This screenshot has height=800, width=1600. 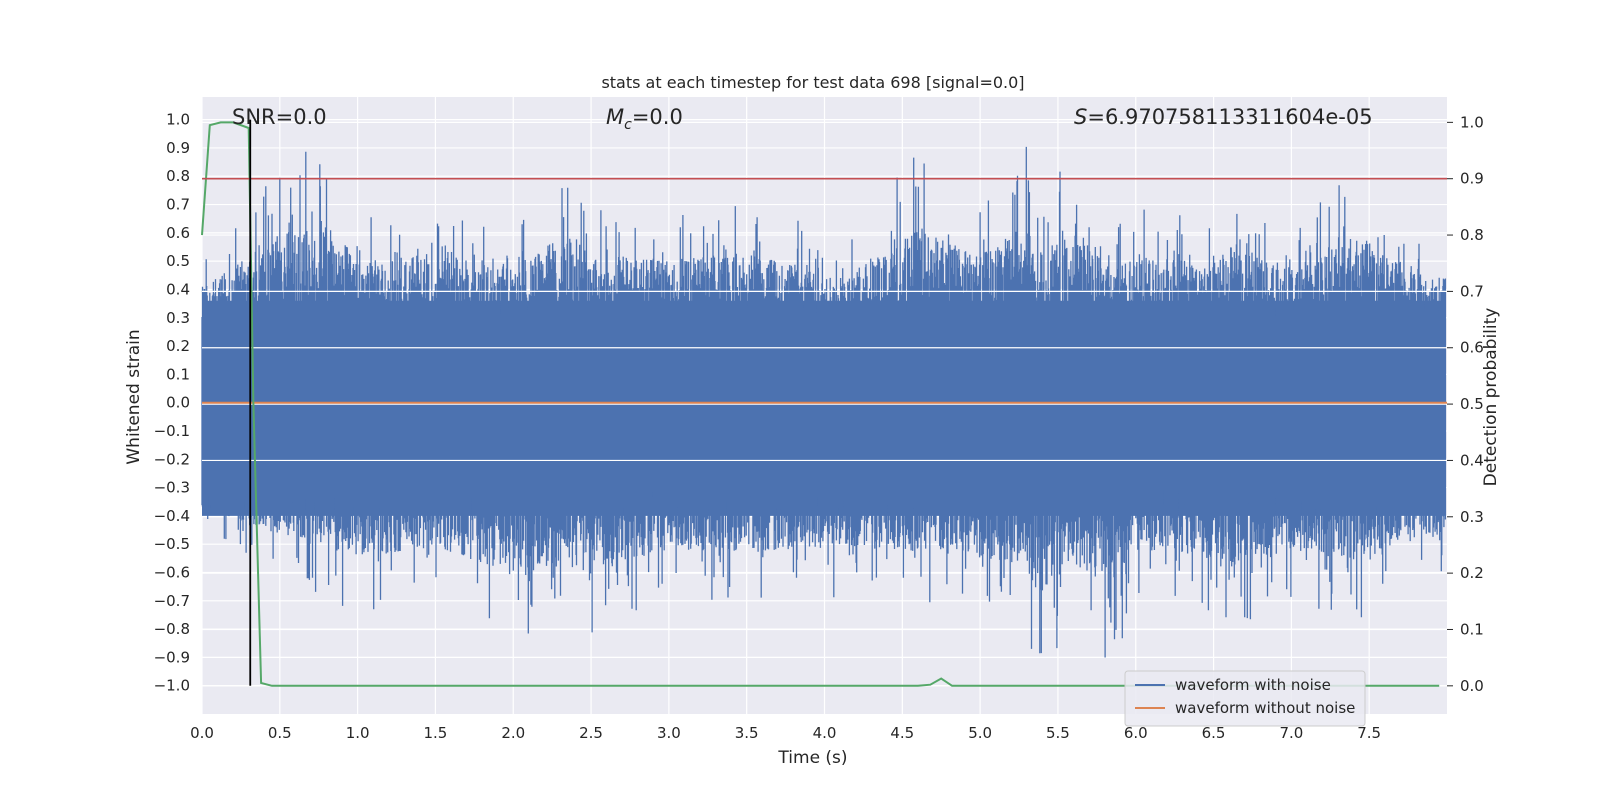 I want to click on chirp-mass-value: =0.0, so click(x=657, y=117).